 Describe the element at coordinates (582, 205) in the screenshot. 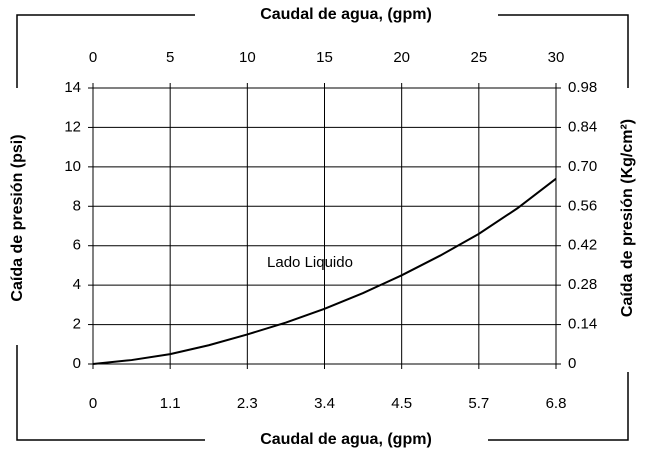

I see `y2-tick-label: 0.56` at that location.